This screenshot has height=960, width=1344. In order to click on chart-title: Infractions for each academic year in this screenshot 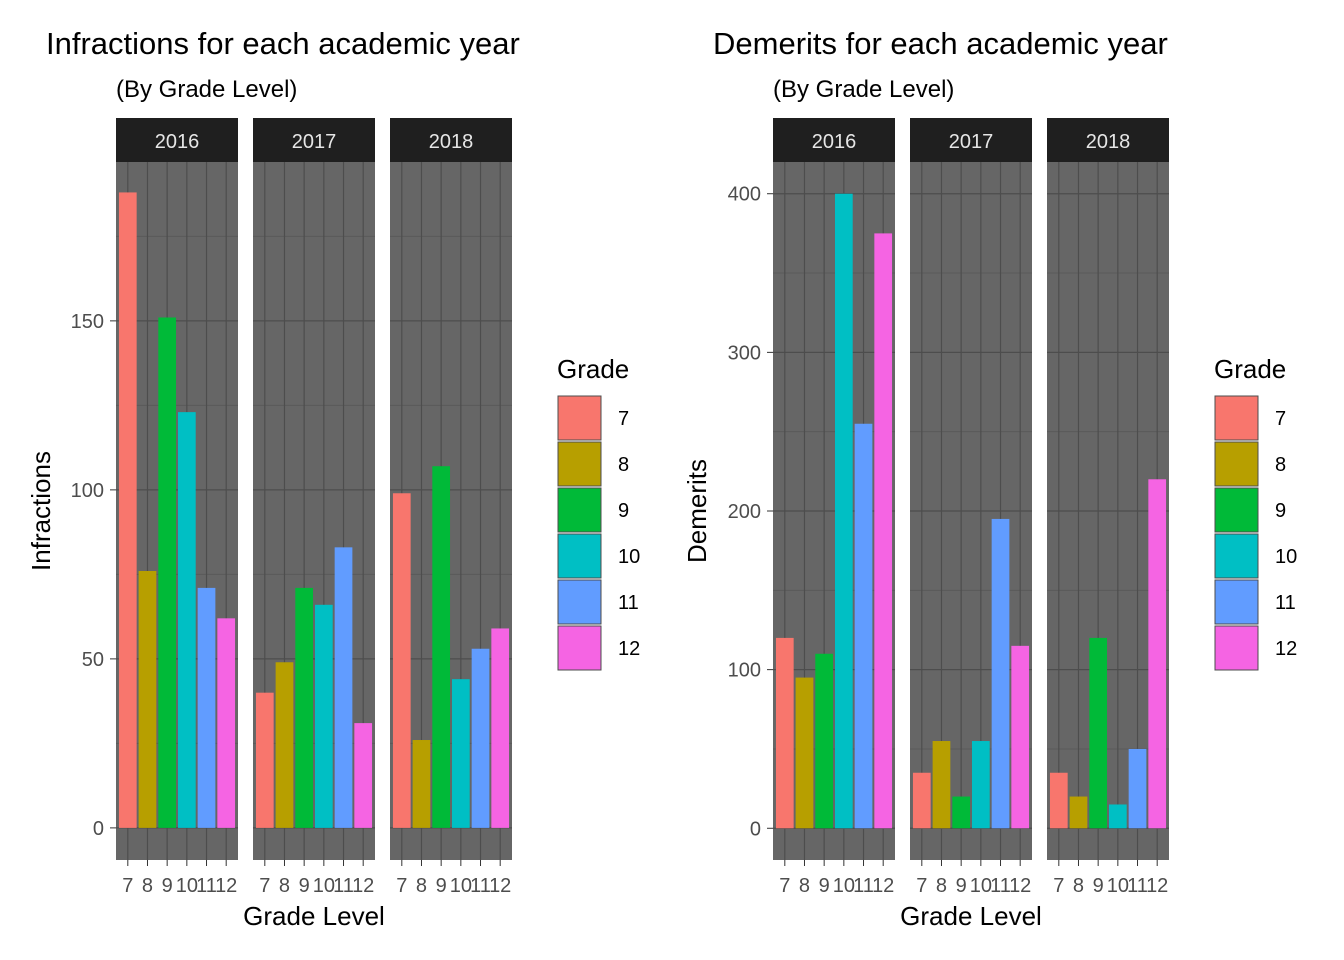, I will do `click(283, 43)`.